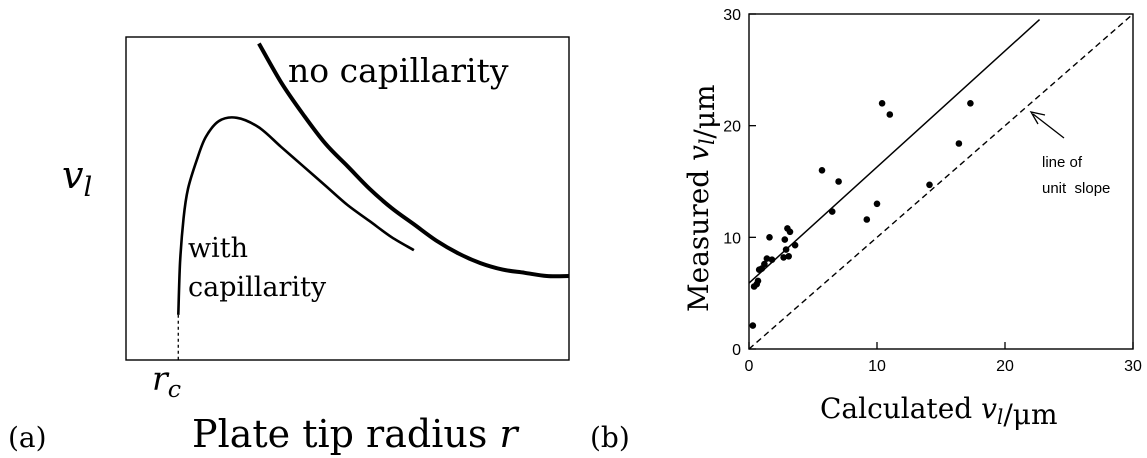 The image size is (1147, 458). Describe the element at coordinates (732, 238) in the screenshot. I see `y-tick-label: 10` at that location.